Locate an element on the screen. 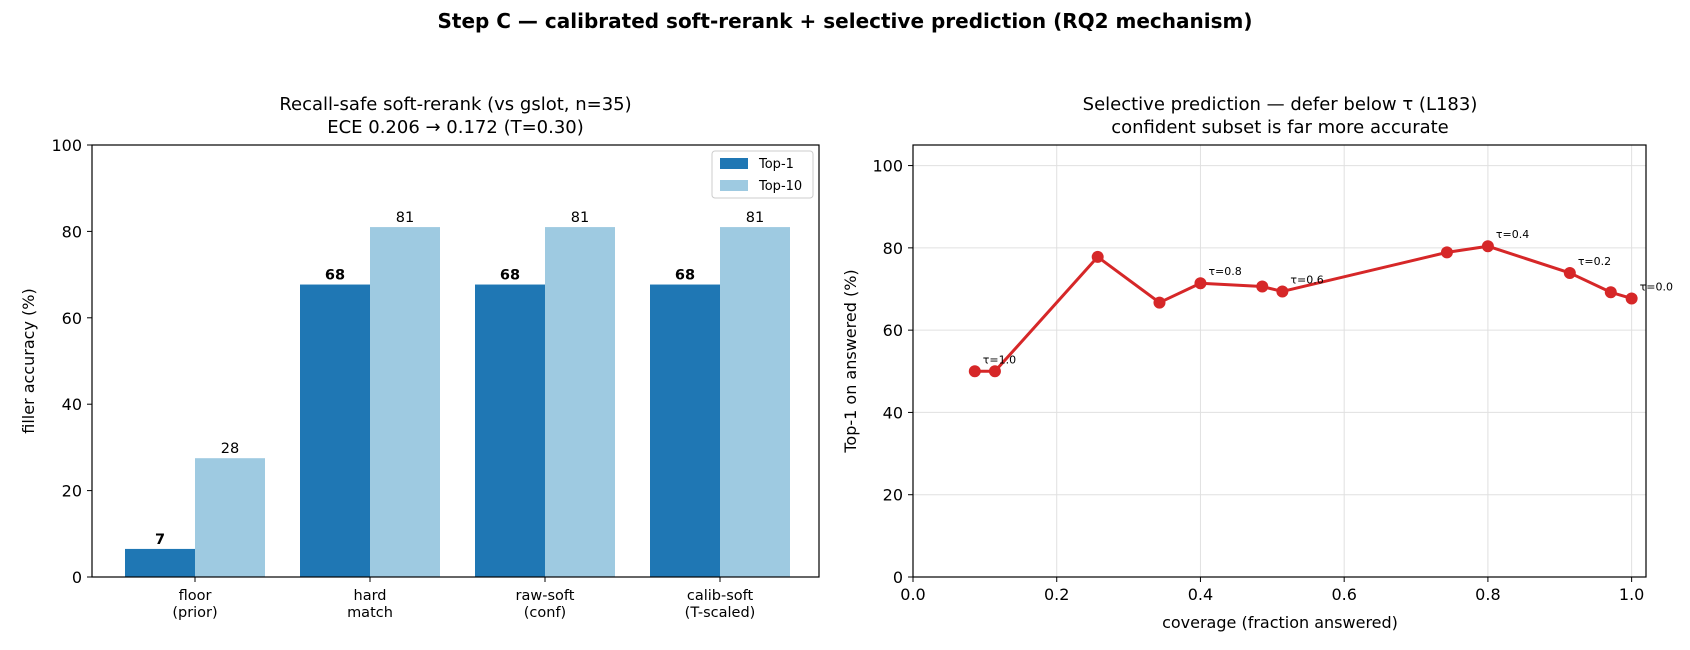  x-tick-label-line-0: 0.0 is located at coordinates (912, 594).